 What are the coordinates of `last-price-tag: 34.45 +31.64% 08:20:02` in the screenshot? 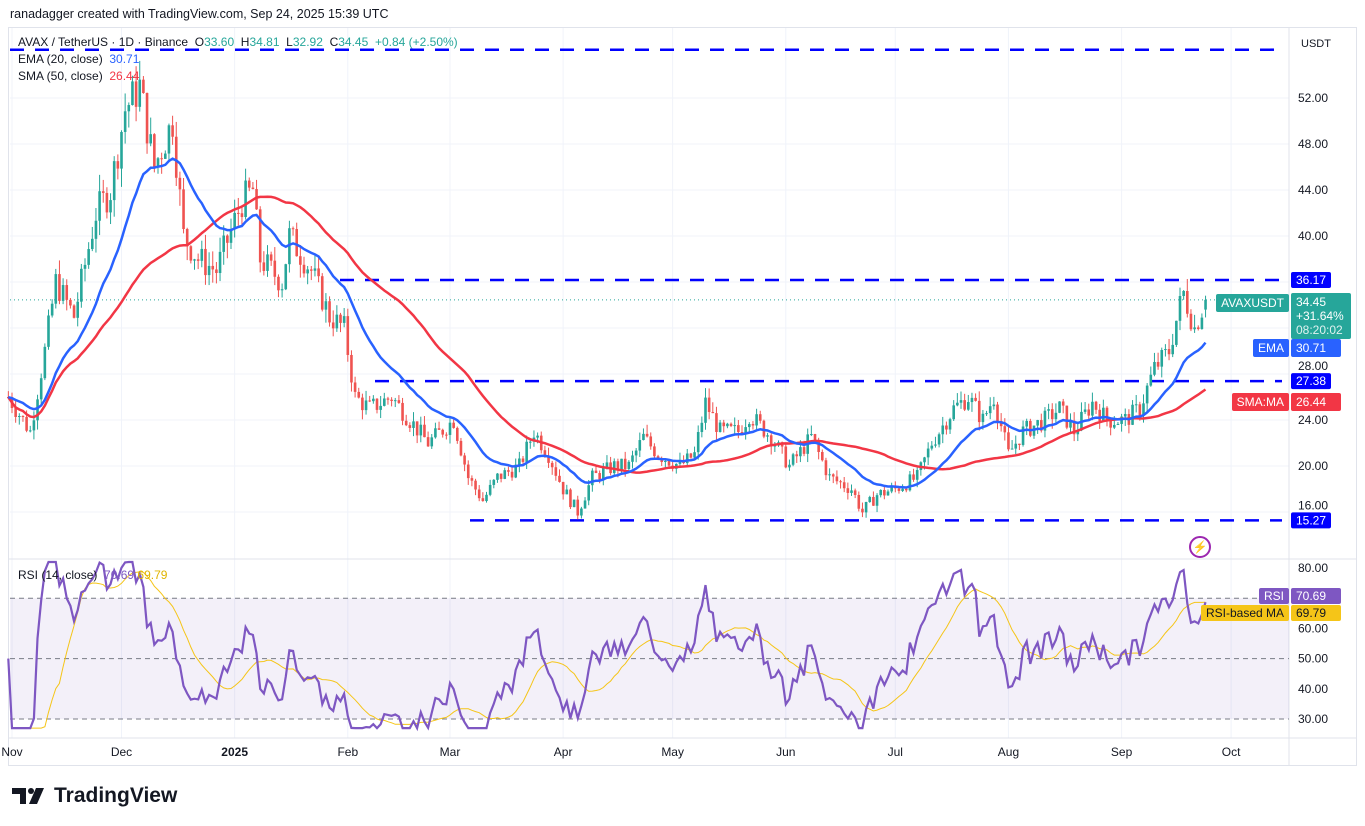 It's located at (1321, 316).